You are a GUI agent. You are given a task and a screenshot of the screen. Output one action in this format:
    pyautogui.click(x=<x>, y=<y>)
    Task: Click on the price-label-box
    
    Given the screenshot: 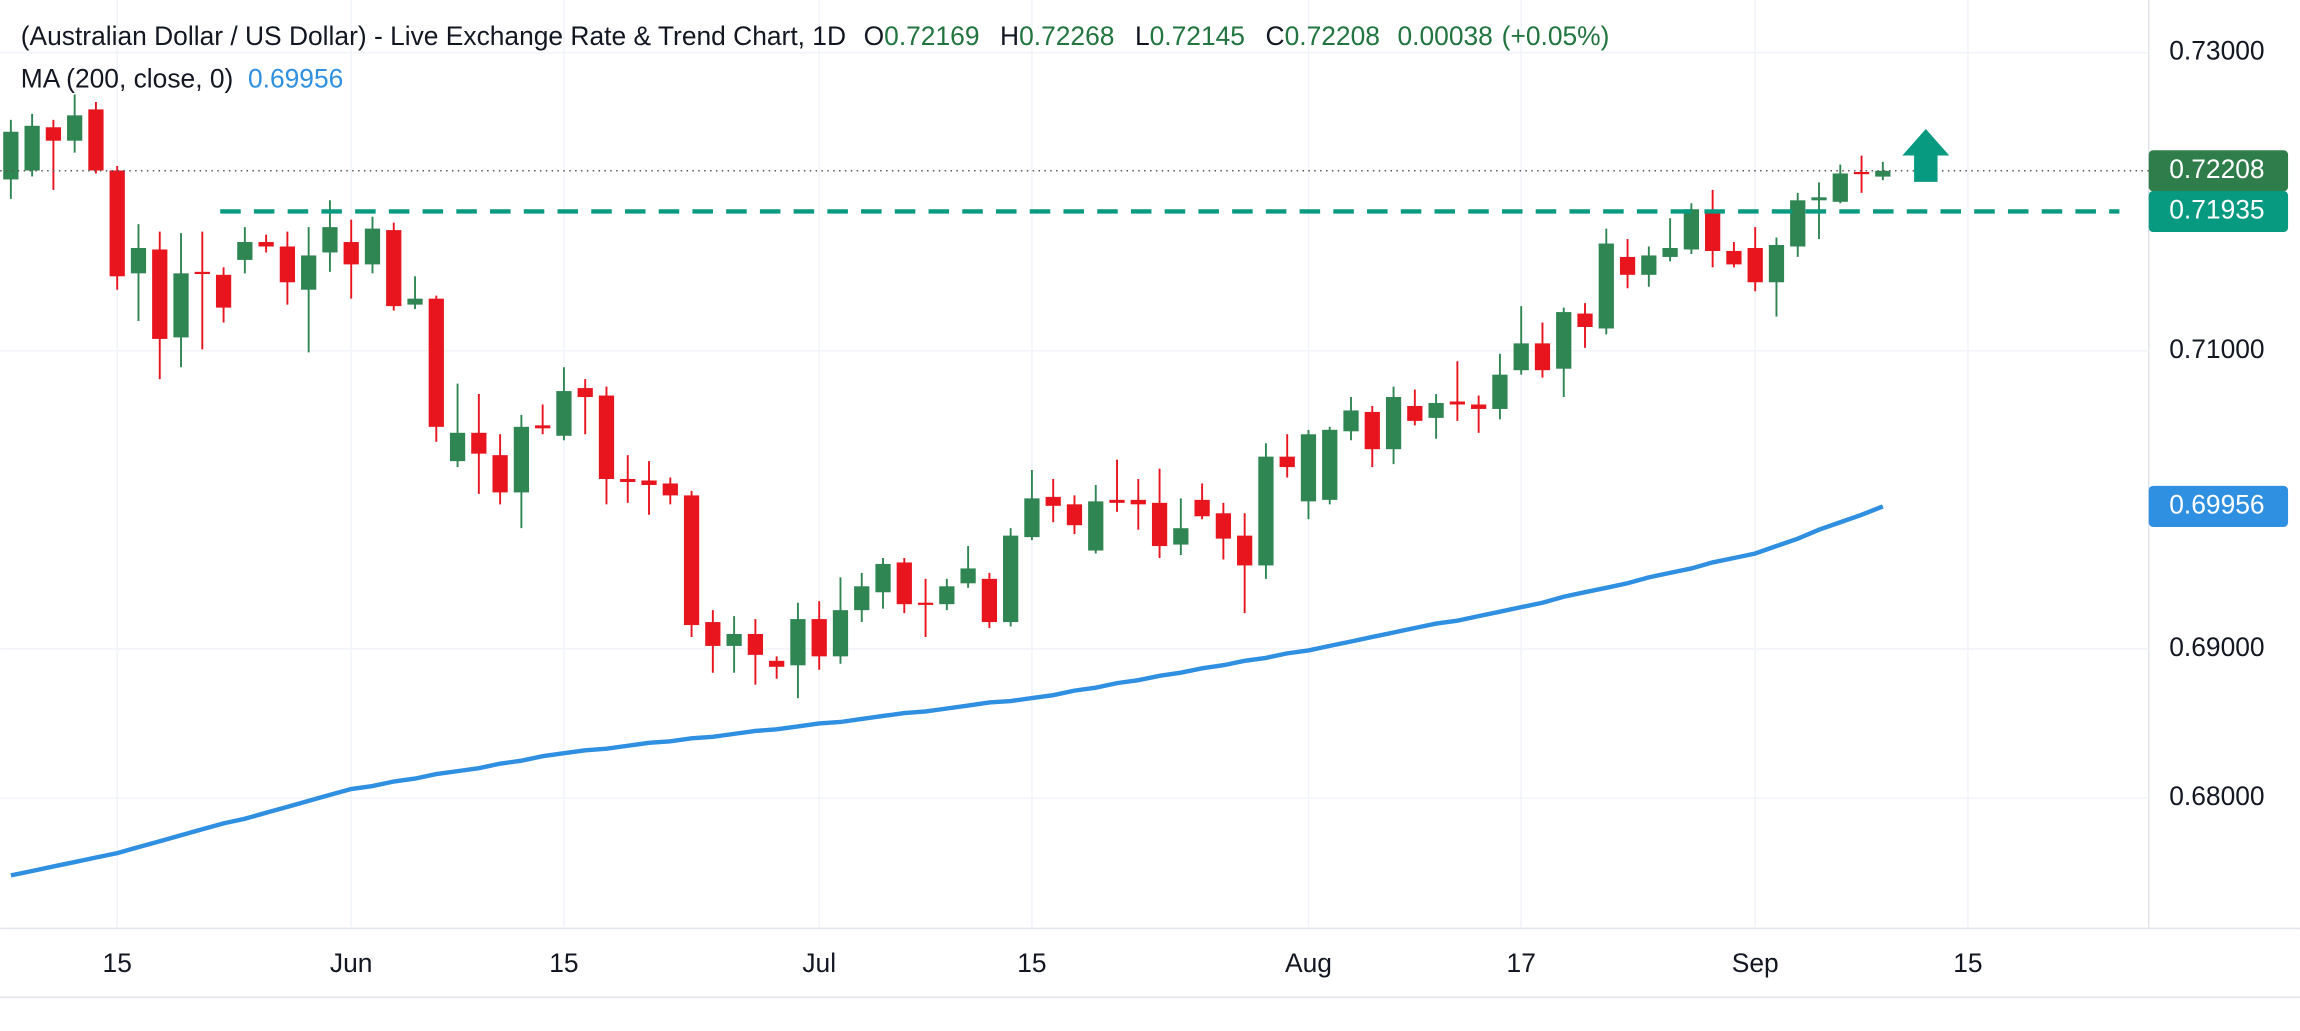 What is the action you would take?
    pyautogui.click(x=2218, y=211)
    